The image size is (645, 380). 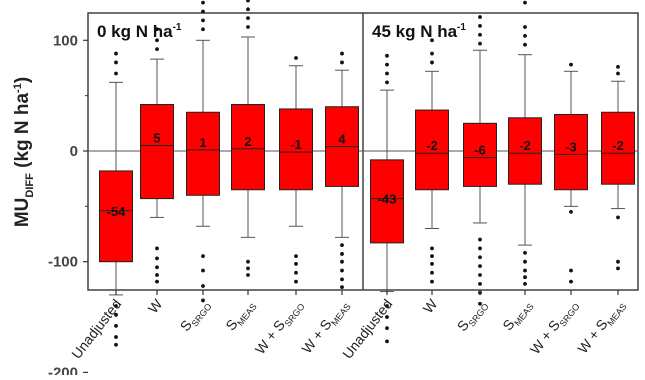 I want to click on panel-title: 45 kg N ha-1, so click(x=419, y=31).